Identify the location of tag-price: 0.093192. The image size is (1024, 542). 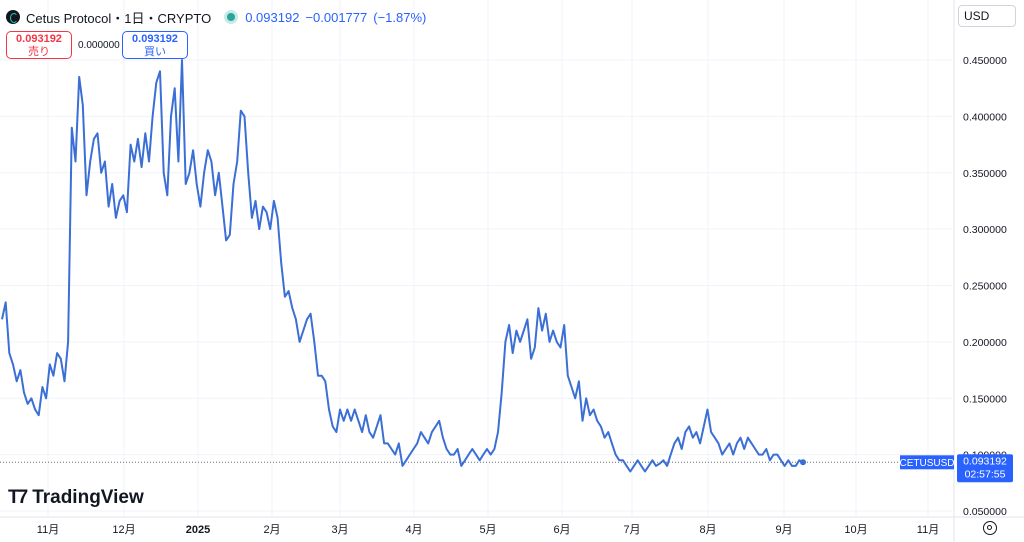
(985, 461).